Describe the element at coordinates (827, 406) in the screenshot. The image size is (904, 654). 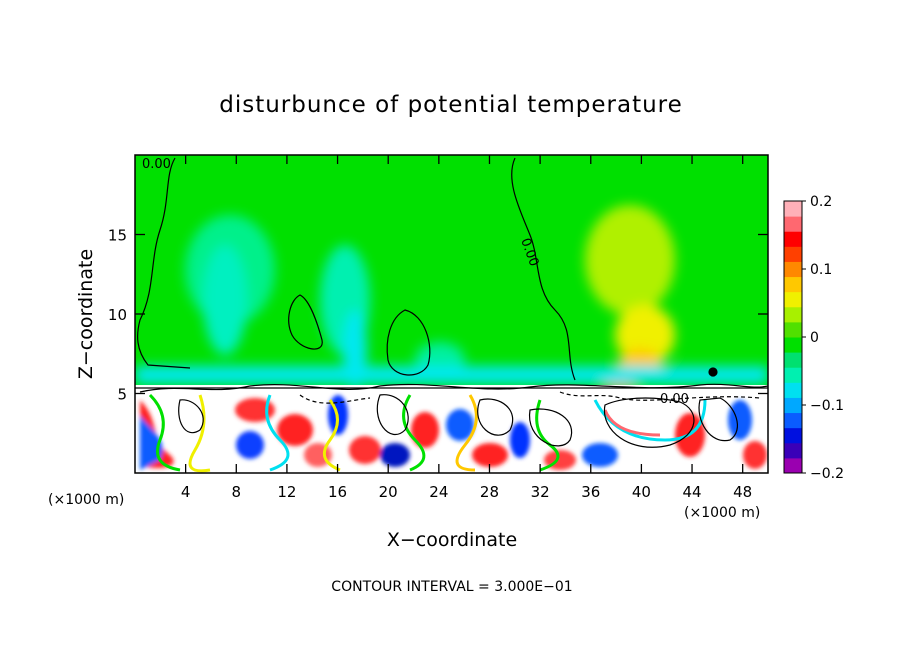
I see `colorbar-tick-label: −0.1` at that location.